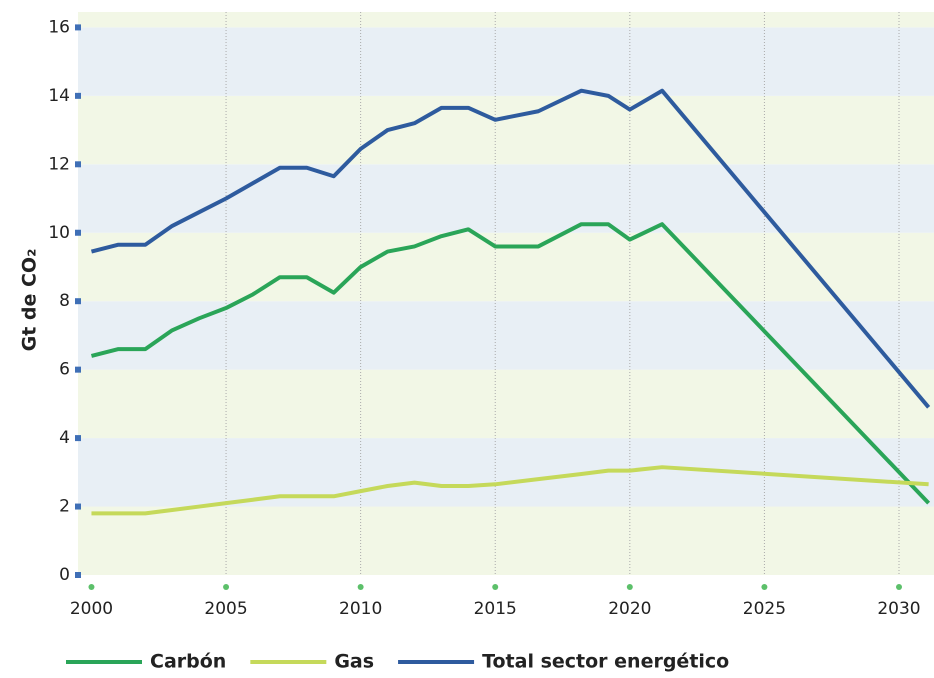 This screenshot has height=678, width=934. I want to click on legend: Carbón Gas Total sector energético, so click(397, 662).